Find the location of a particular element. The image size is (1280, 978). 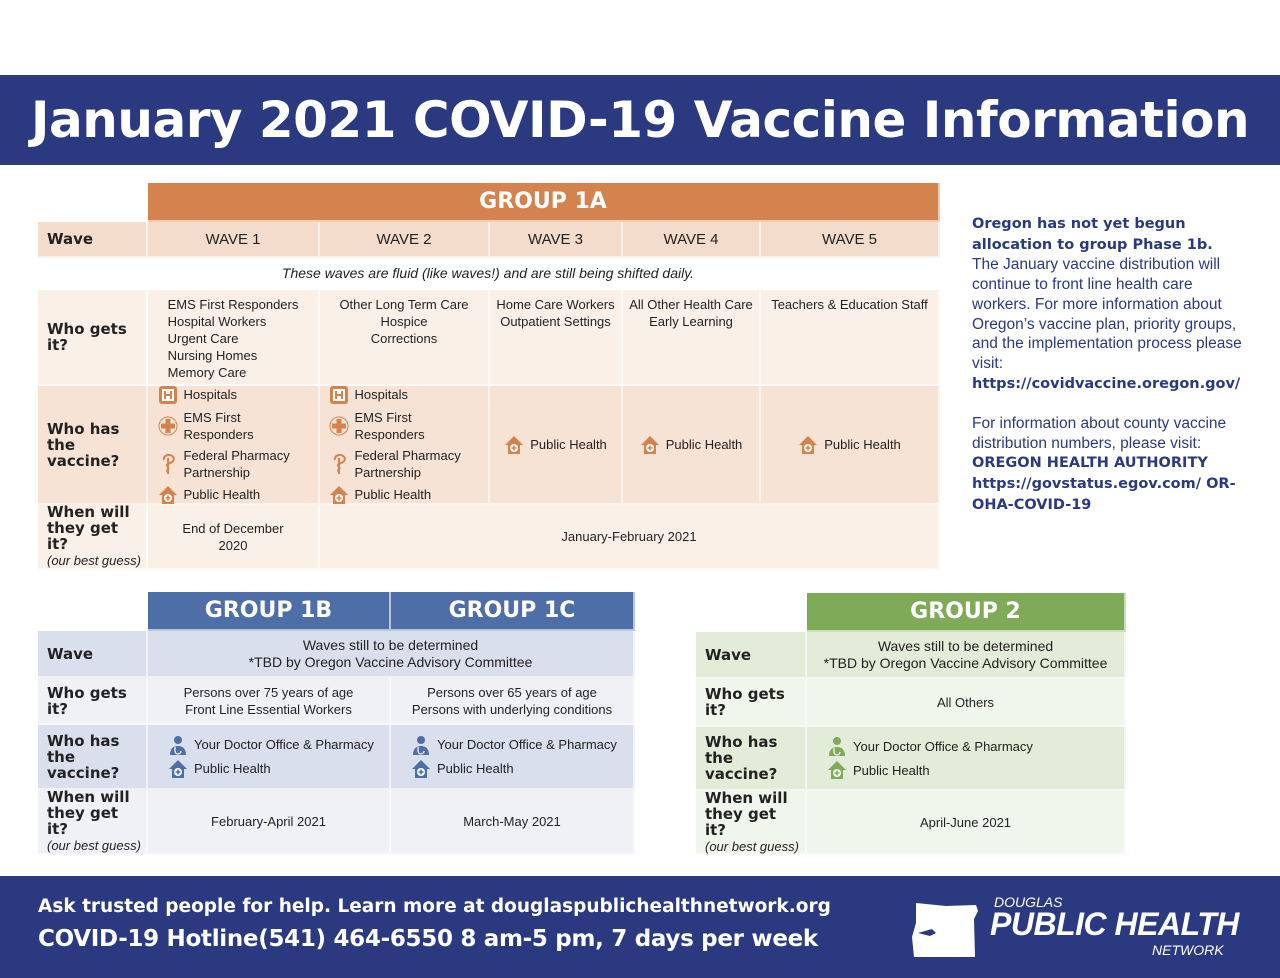

recipient-item: Hospice is located at coordinates (404, 321).